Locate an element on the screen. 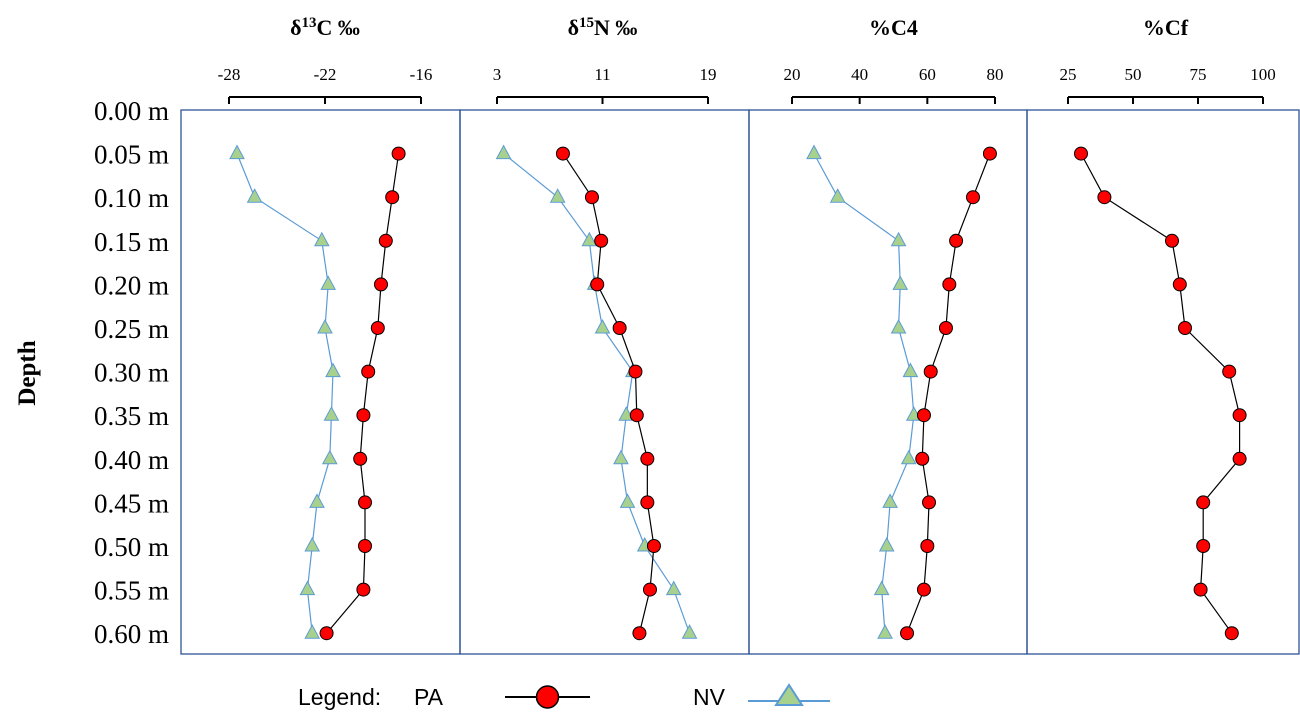  depth-tick-label: 0.60 m is located at coordinates (131, 634).